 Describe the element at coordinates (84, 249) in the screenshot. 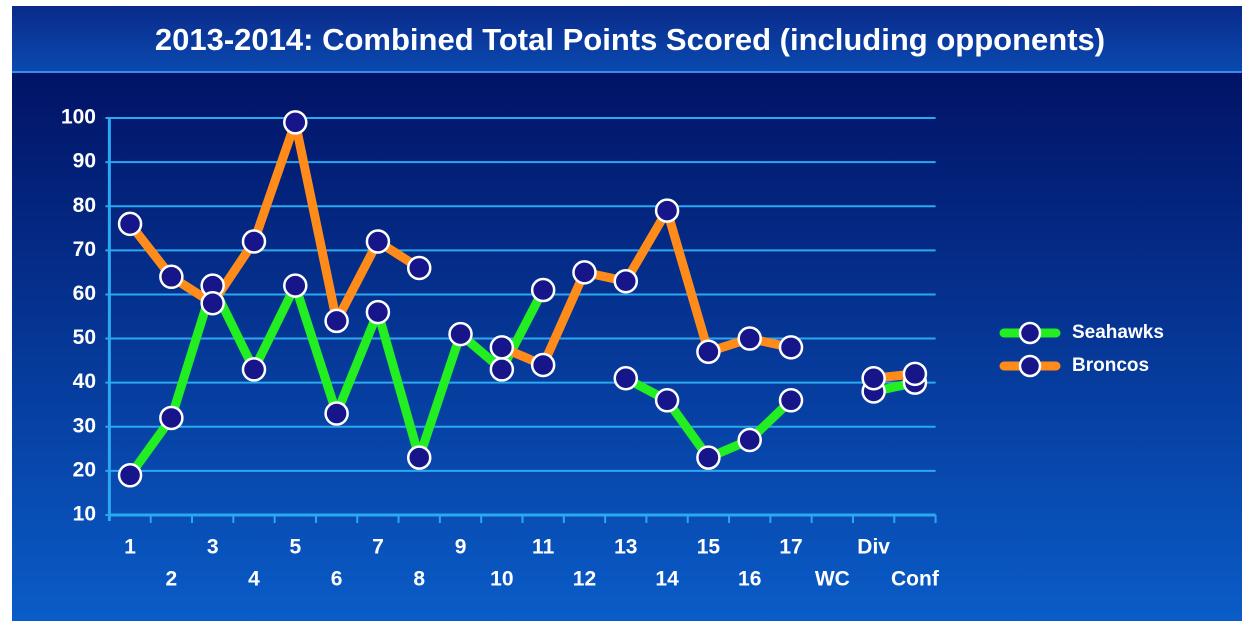

I see `y-tick-label: 70` at that location.